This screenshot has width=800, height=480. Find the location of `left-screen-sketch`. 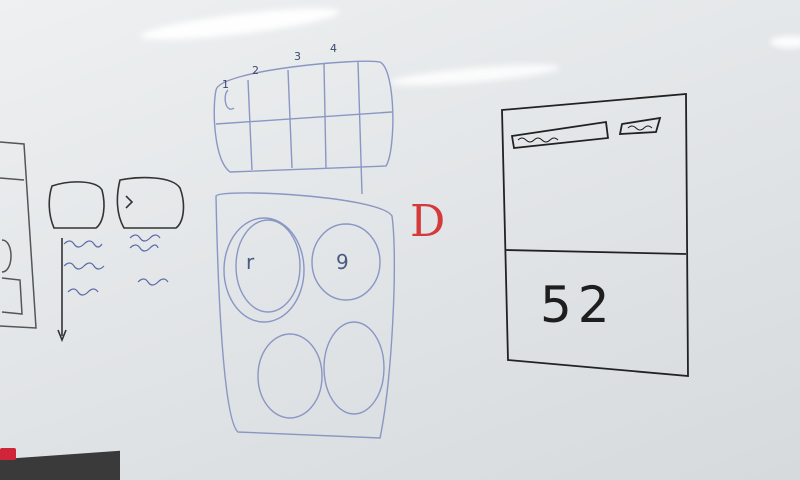

left-screen-sketch is located at coordinates (18, 235).